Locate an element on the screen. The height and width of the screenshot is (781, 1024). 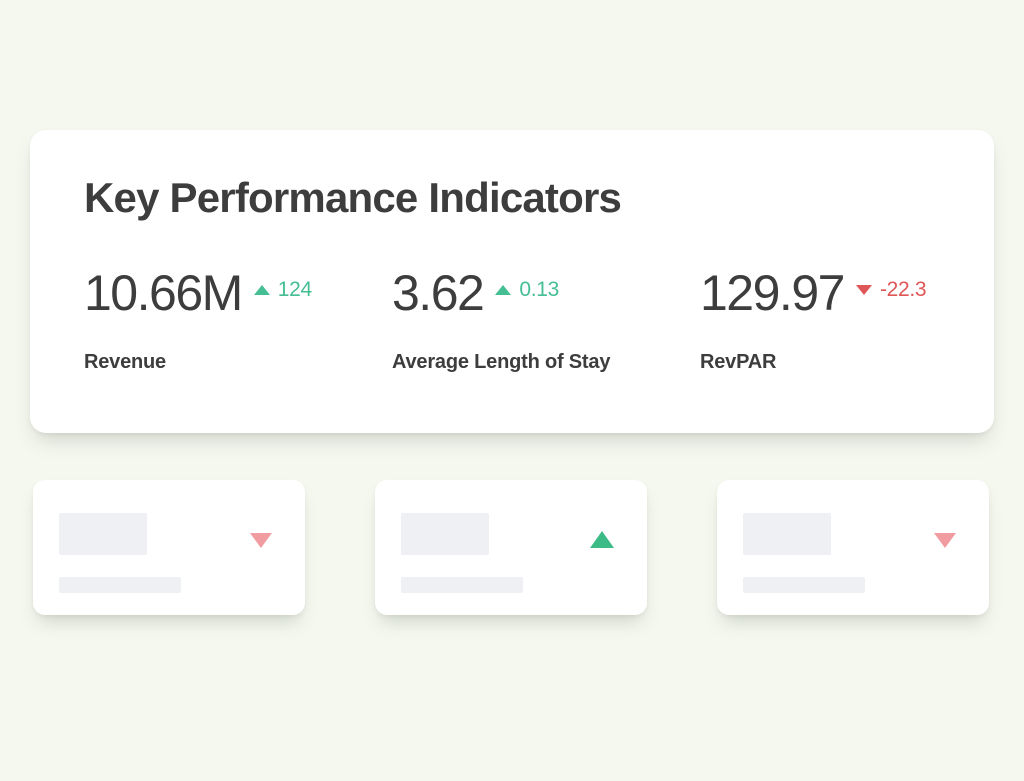
delta-indicator: -22.3 is located at coordinates (891, 290).